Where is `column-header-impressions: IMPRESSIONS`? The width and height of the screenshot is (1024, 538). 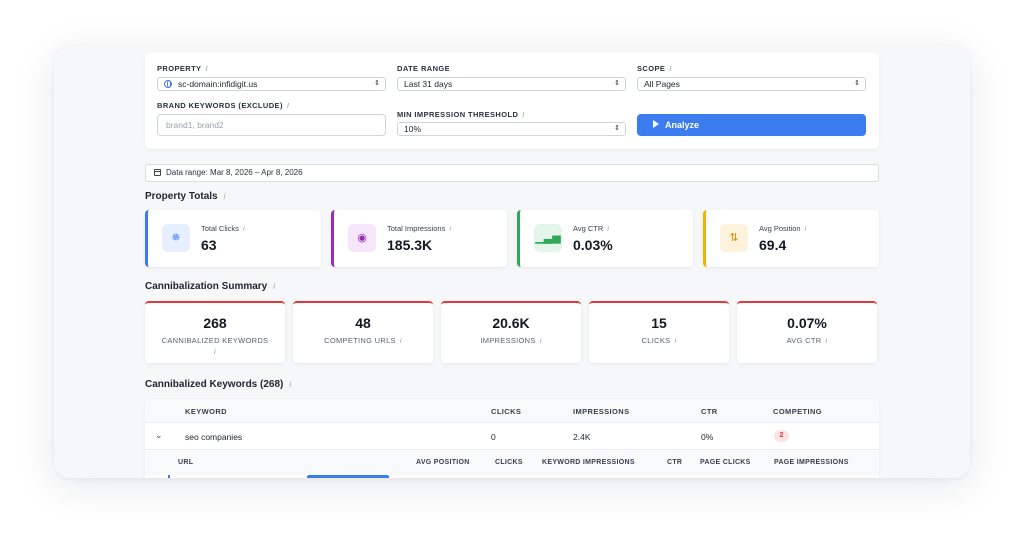
column-header-impressions: IMPRESSIONS is located at coordinates (601, 411).